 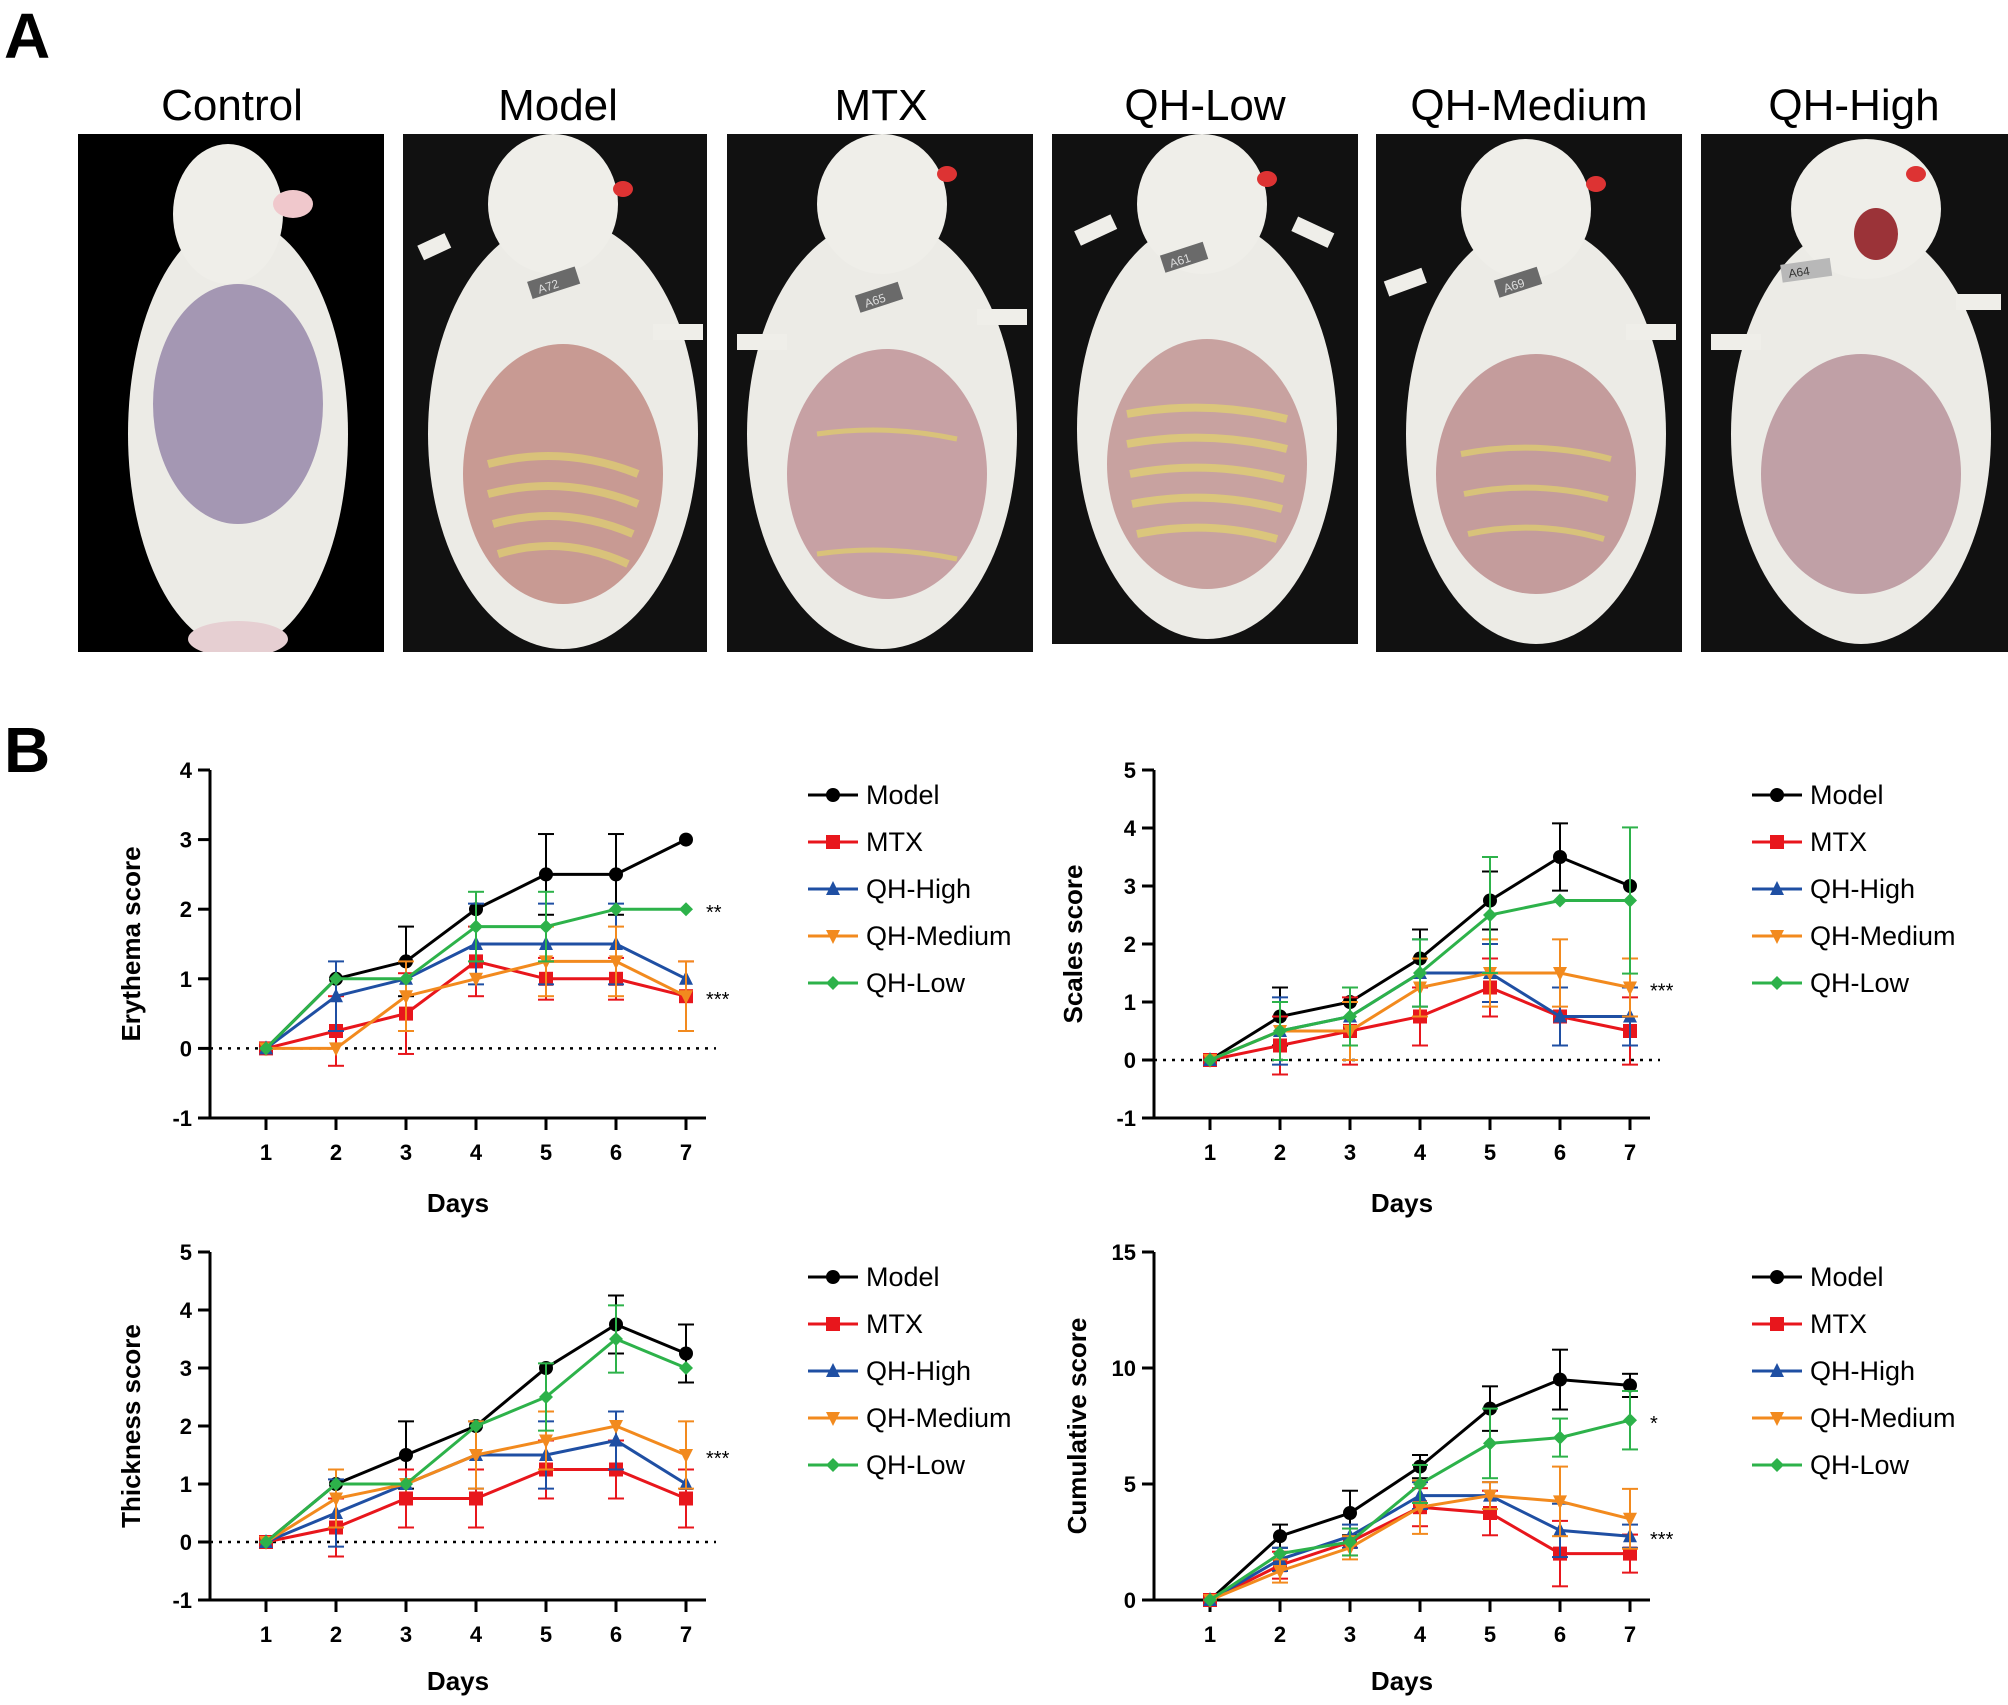 What do you see at coordinates (186, 1426) in the screenshot?
I see `y-tick-label: 2` at bounding box center [186, 1426].